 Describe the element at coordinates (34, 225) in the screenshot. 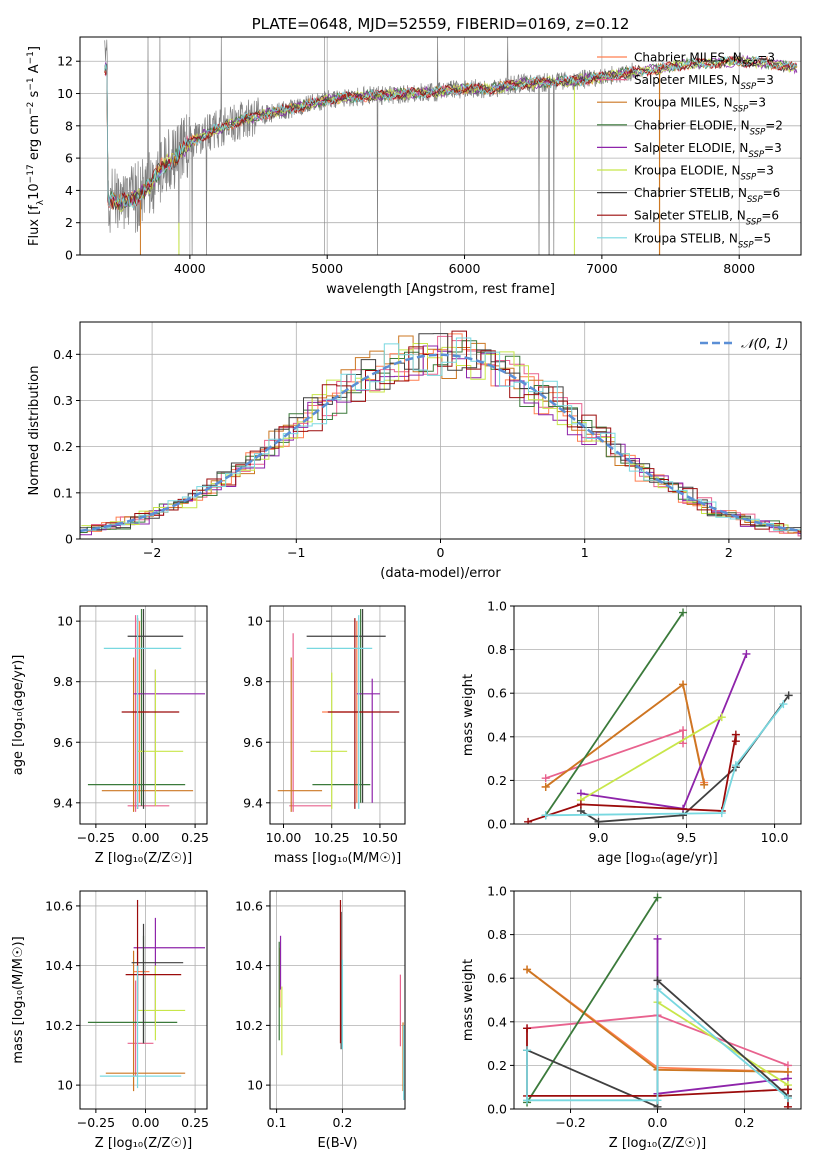

I see `y-axis-label-part: Flux [f` at that location.